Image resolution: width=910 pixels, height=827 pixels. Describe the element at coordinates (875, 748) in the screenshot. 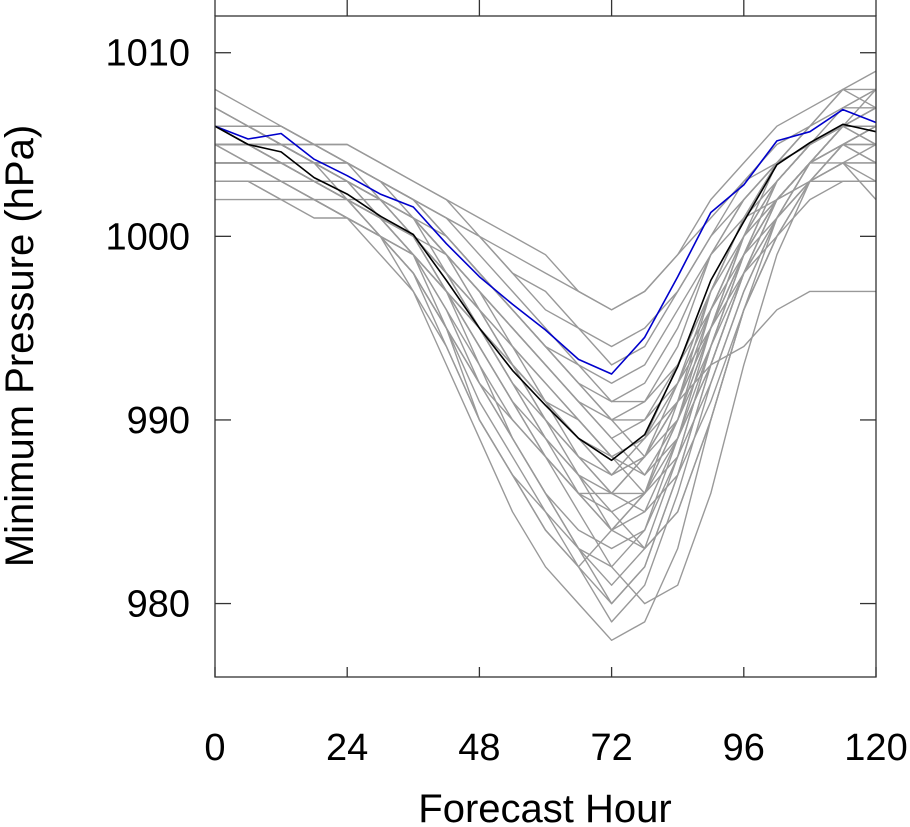

I see `x-tick-label: 120` at that location.